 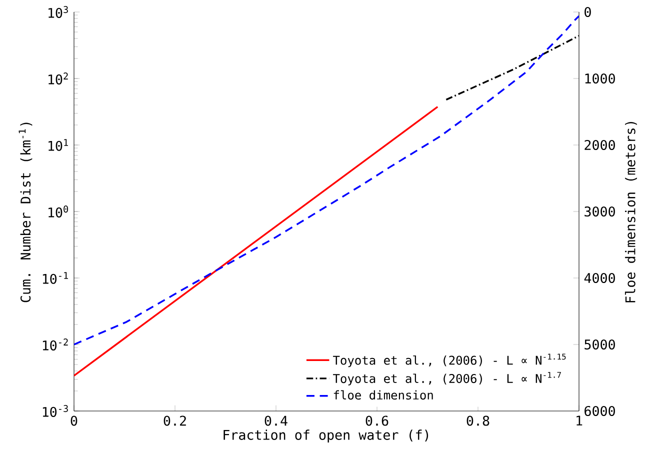 What do you see at coordinates (630, 212) in the screenshot?
I see `y2-axis-title: Floe dimension (meters)` at bounding box center [630, 212].